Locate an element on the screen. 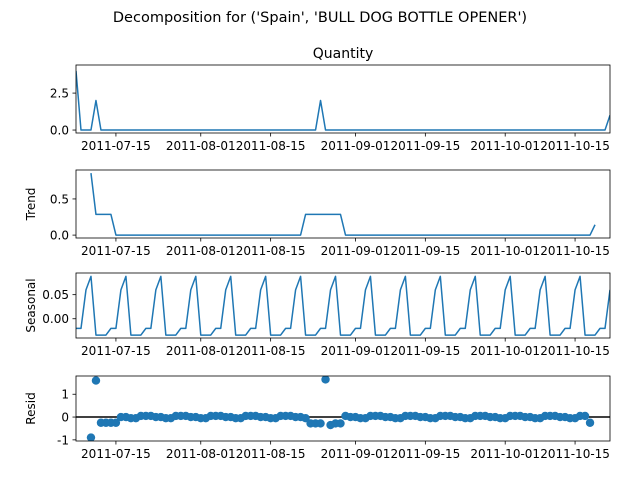  ytick-label: 0.05 is located at coordinates (55, 295).